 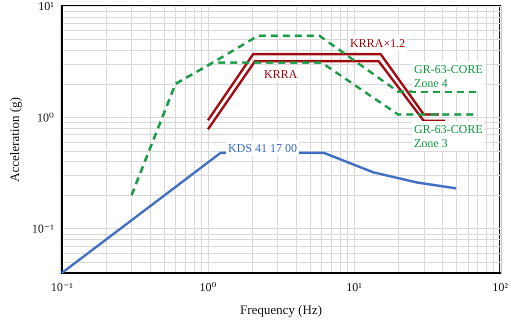 What do you see at coordinates (448, 136) in the screenshot?
I see `series-label: GR-63-CORE Zone 3` at bounding box center [448, 136].